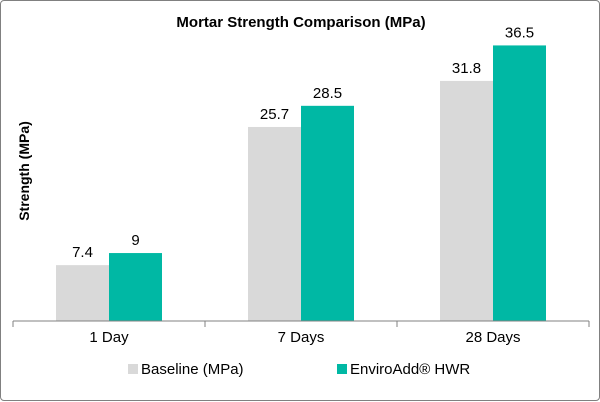 Image resolution: width=600 pixels, height=402 pixels. Describe the element at coordinates (301, 337) in the screenshot. I see `x-tick-label-7-days: 7 Days` at that location.